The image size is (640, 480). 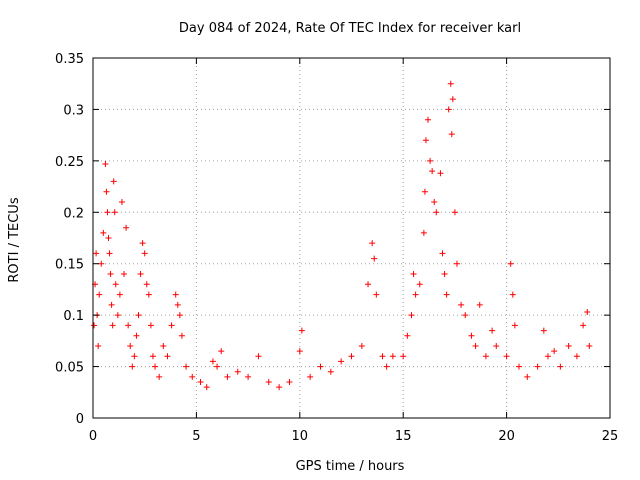 What do you see at coordinates (73, 110) in the screenshot?
I see `y-tick-label: 0.3` at bounding box center [73, 110].